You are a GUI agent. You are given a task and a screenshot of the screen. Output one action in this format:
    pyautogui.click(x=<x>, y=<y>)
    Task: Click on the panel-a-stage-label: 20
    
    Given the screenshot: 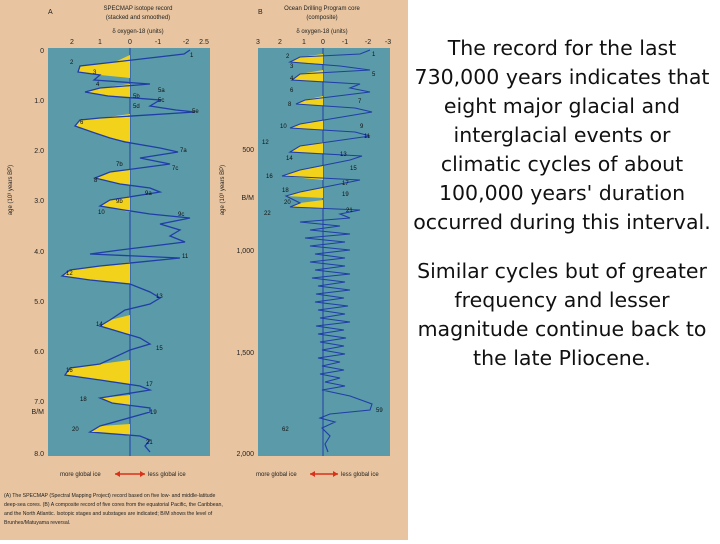 What is the action you would take?
    pyautogui.click(x=75, y=430)
    